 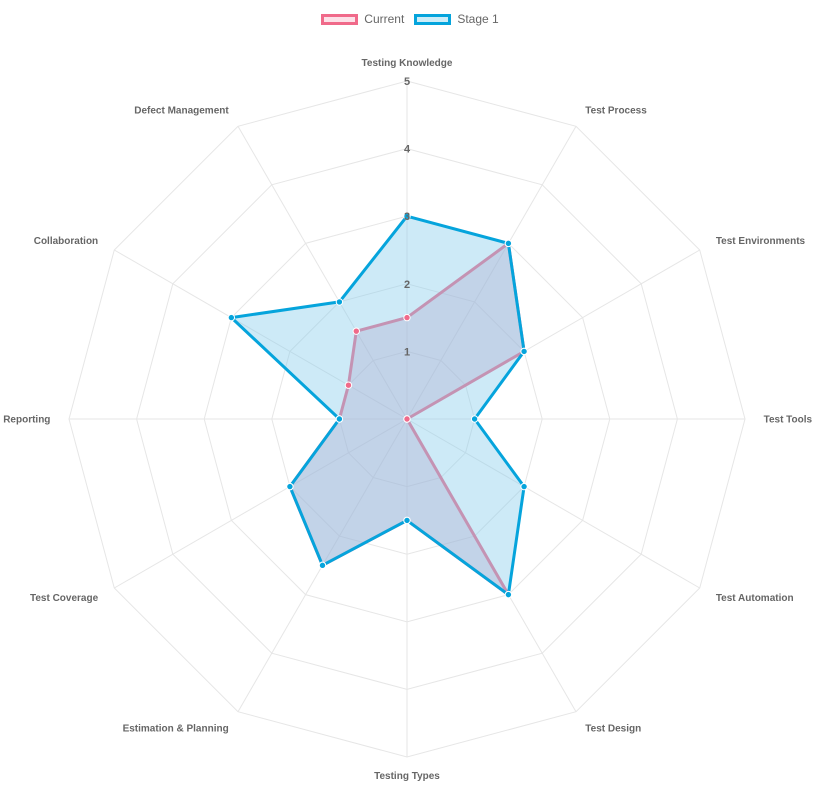 I want to click on legend-swatch-current, so click(x=340, y=19).